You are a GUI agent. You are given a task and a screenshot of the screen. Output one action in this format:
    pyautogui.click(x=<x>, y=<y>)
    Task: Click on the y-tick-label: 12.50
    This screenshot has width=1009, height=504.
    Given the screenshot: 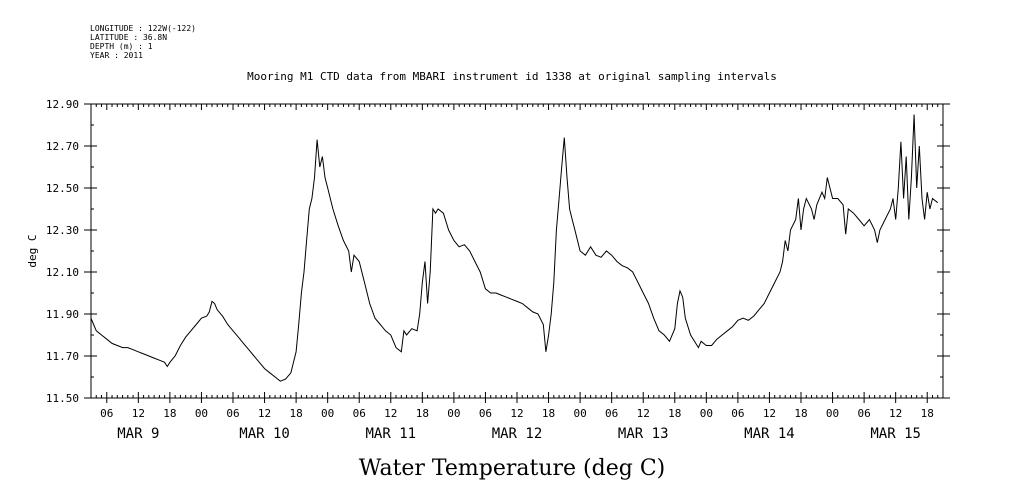 What is the action you would take?
    pyautogui.click(x=62, y=188)
    